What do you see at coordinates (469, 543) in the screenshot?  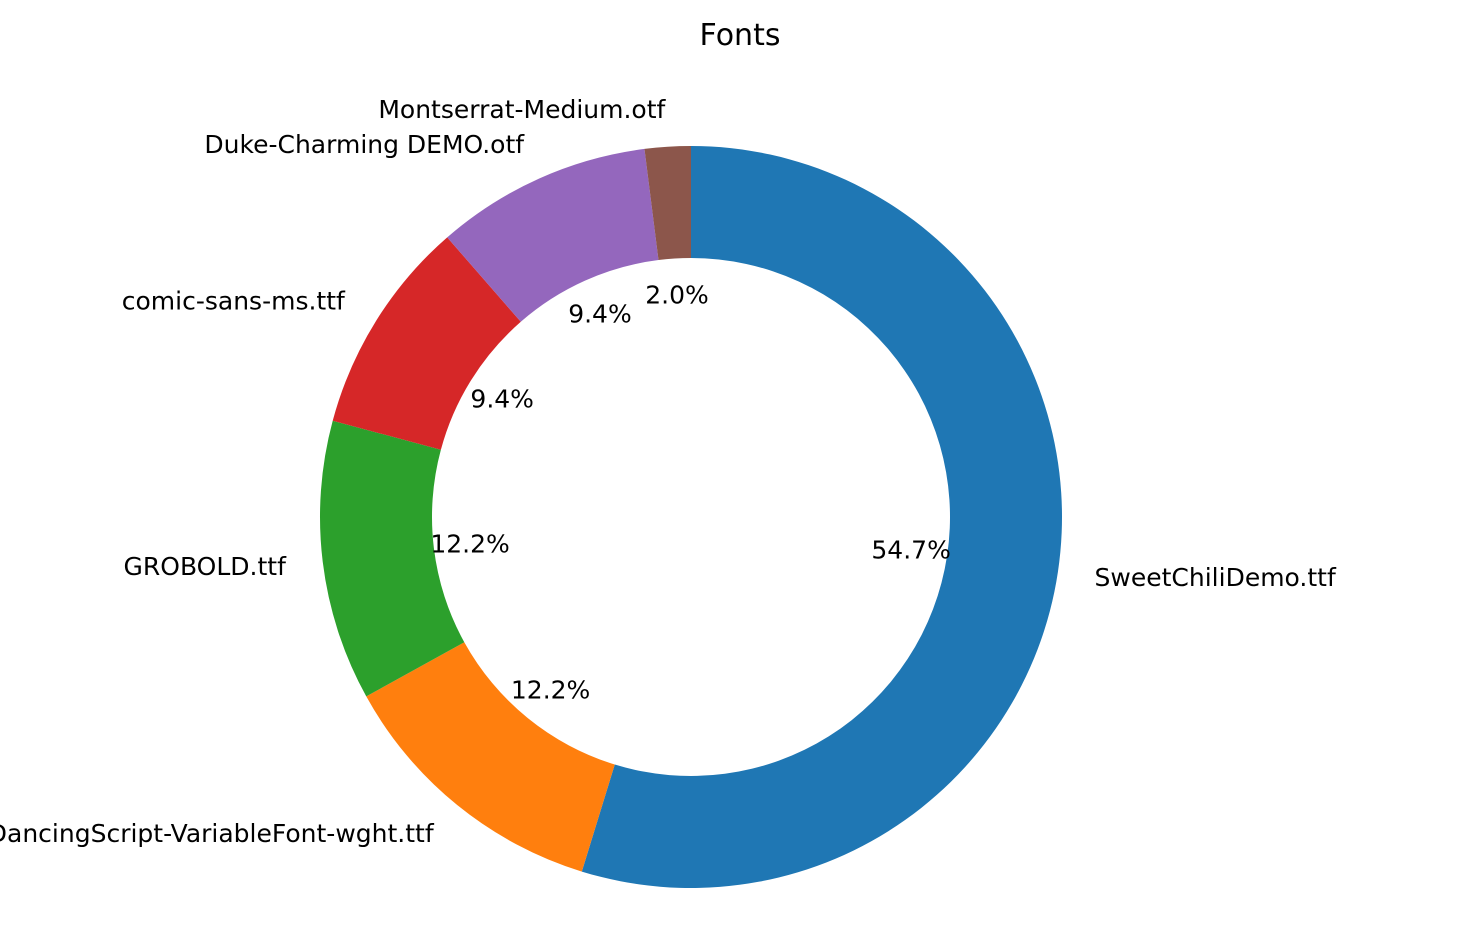 I see `percent-label-2: 12.2%` at bounding box center [469, 543].